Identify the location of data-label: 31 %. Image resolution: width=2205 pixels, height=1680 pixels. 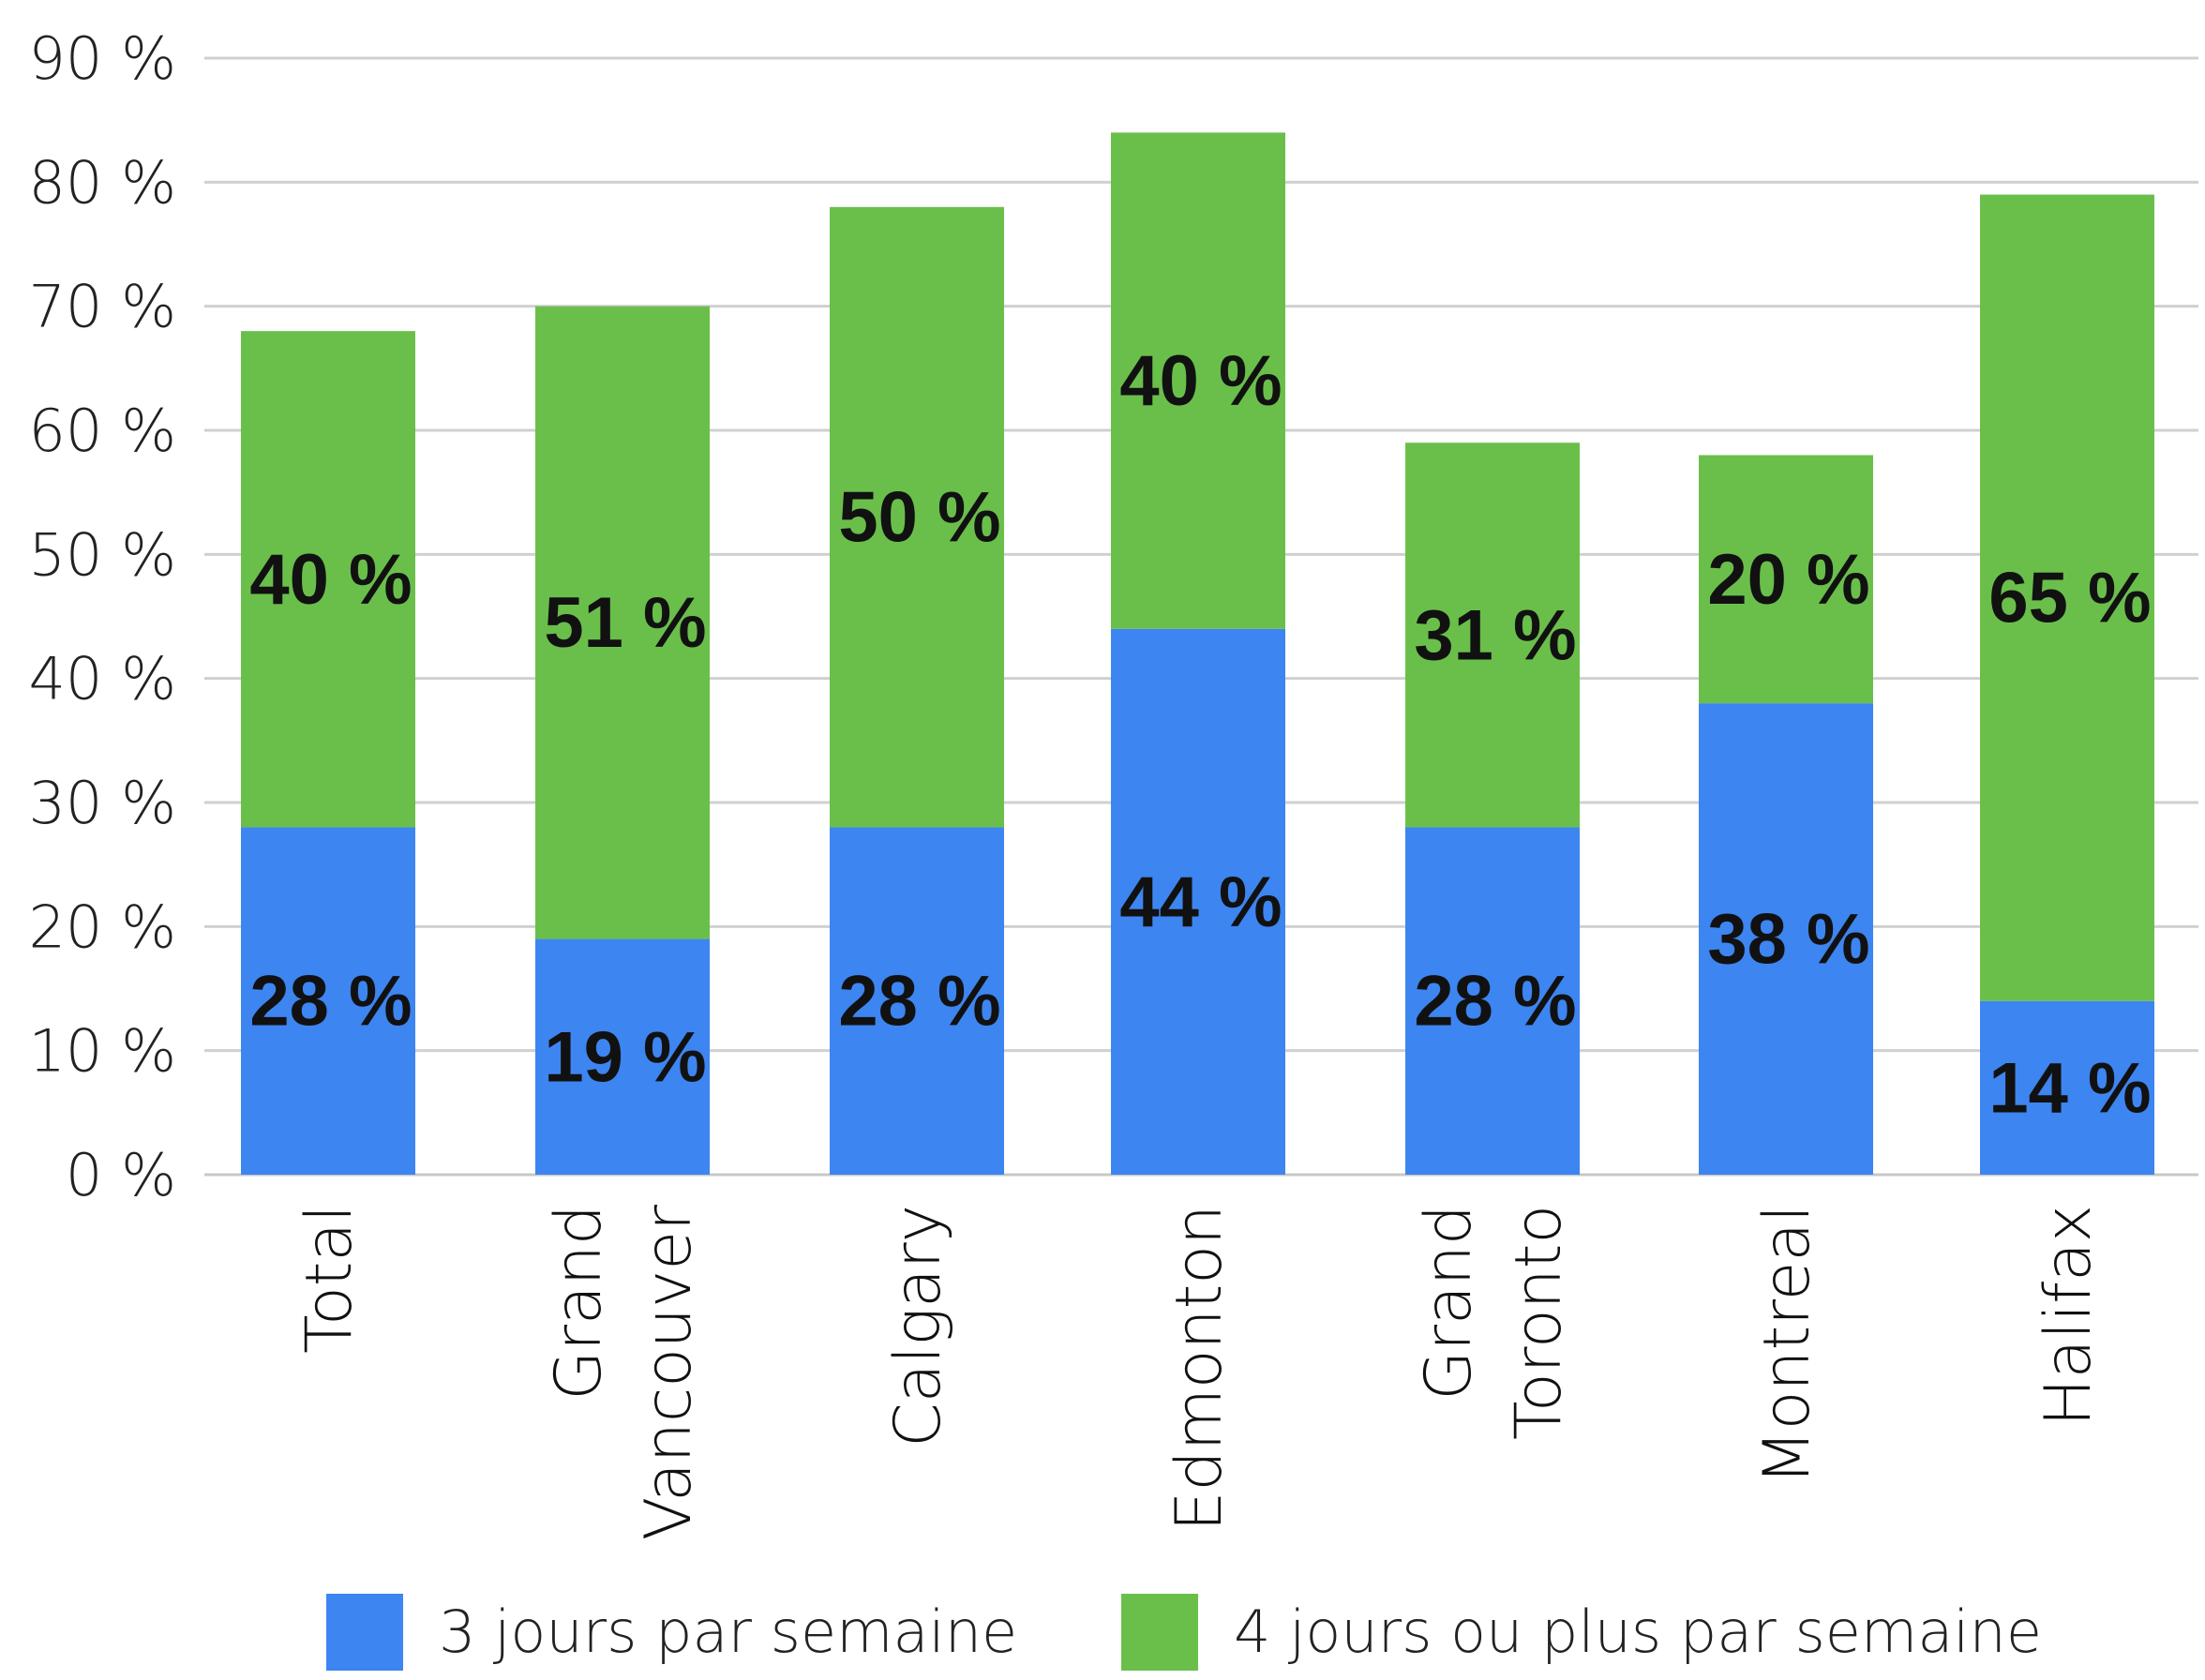
(1495, 635).